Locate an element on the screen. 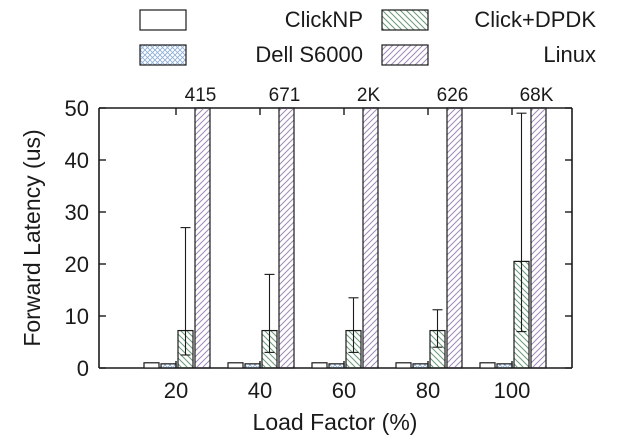  x-tick-label: 60 is located at coordinates (344, 390).